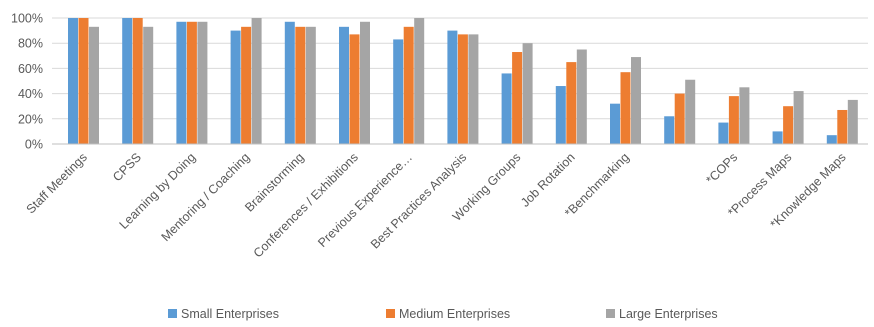 This screenshot has height=327, width=874. Describe the element at coordinates (57, 183) in the screenshot. I see `category-label: Staff Meetings` at that location.